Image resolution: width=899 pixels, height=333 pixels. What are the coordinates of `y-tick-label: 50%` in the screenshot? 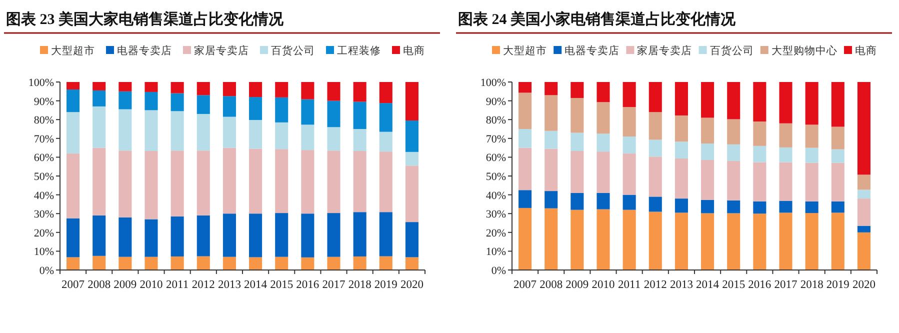 It's located at (496, 177).